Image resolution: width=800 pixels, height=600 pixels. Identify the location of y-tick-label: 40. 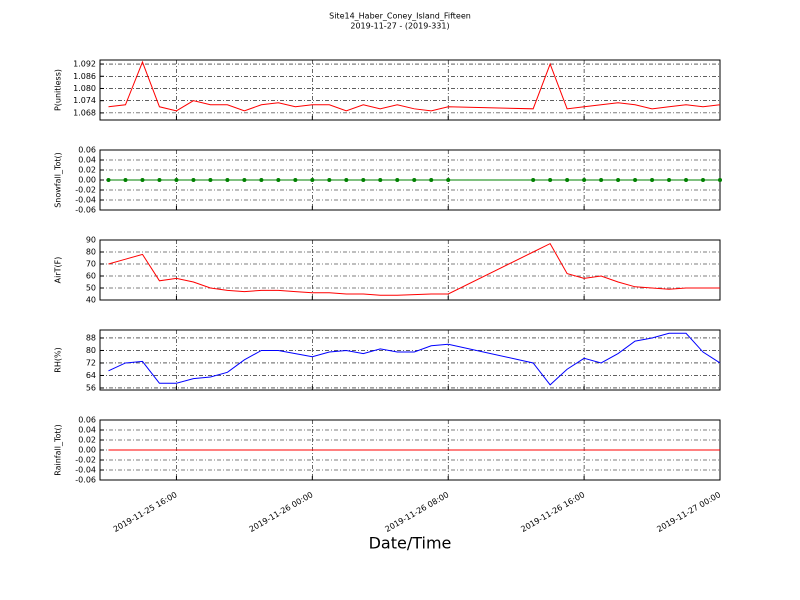
(91, 300).